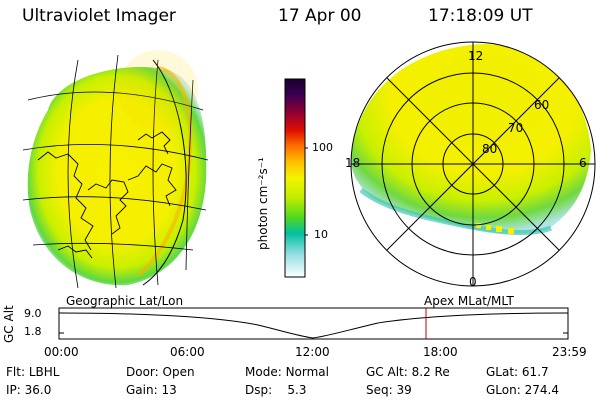  Describe the element at coordinates (9, 324) in the screenshot. I see `gc-alt-axis-label: GC Alt` at that location.